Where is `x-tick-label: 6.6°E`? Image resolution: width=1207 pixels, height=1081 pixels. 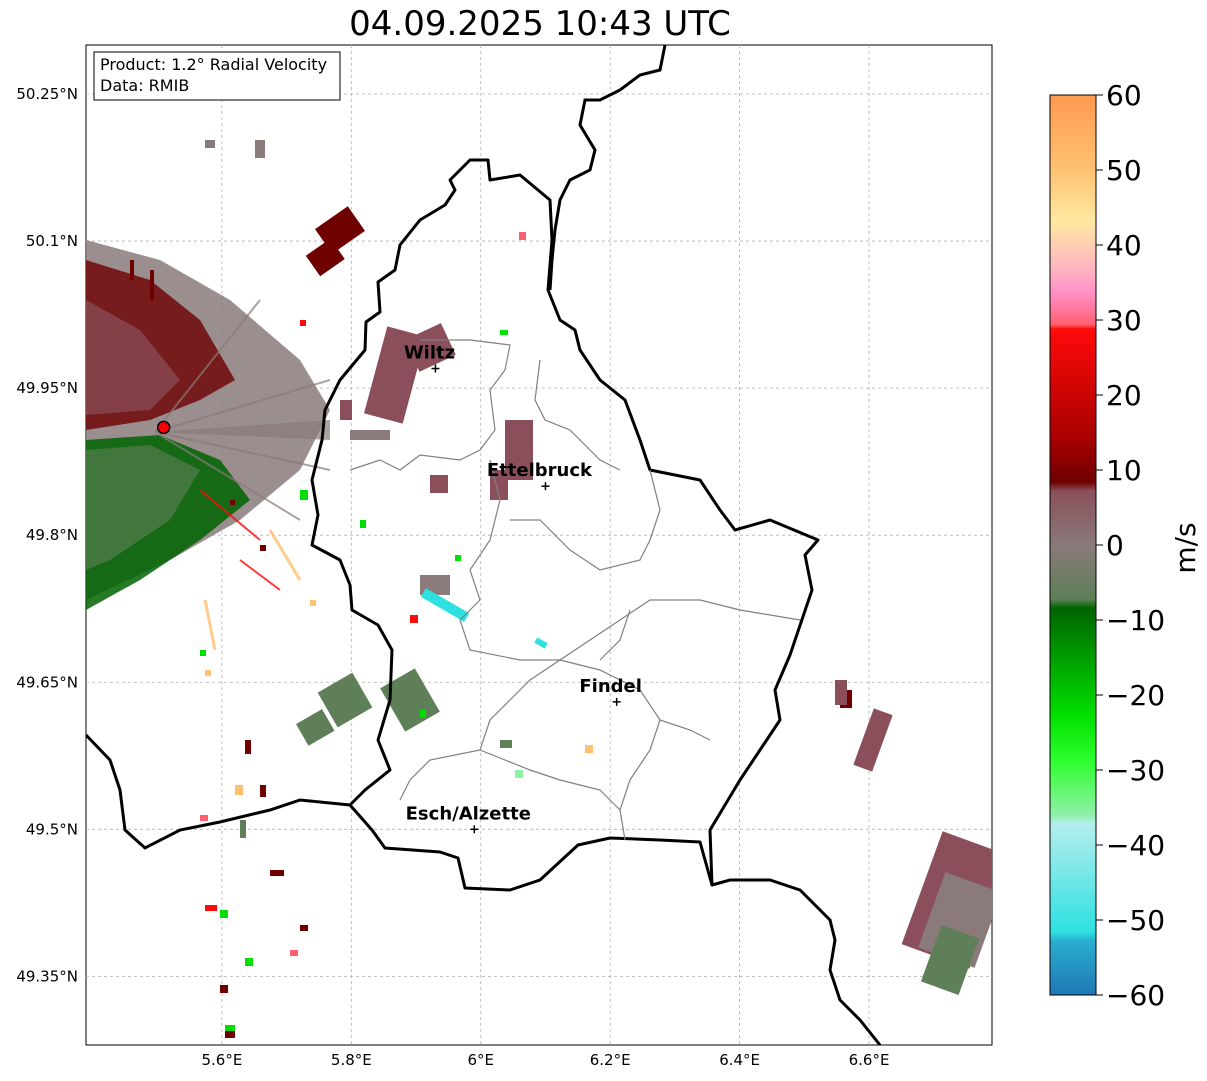
x-tick-label: 6.6°E is located at coordinates (869, 1060).